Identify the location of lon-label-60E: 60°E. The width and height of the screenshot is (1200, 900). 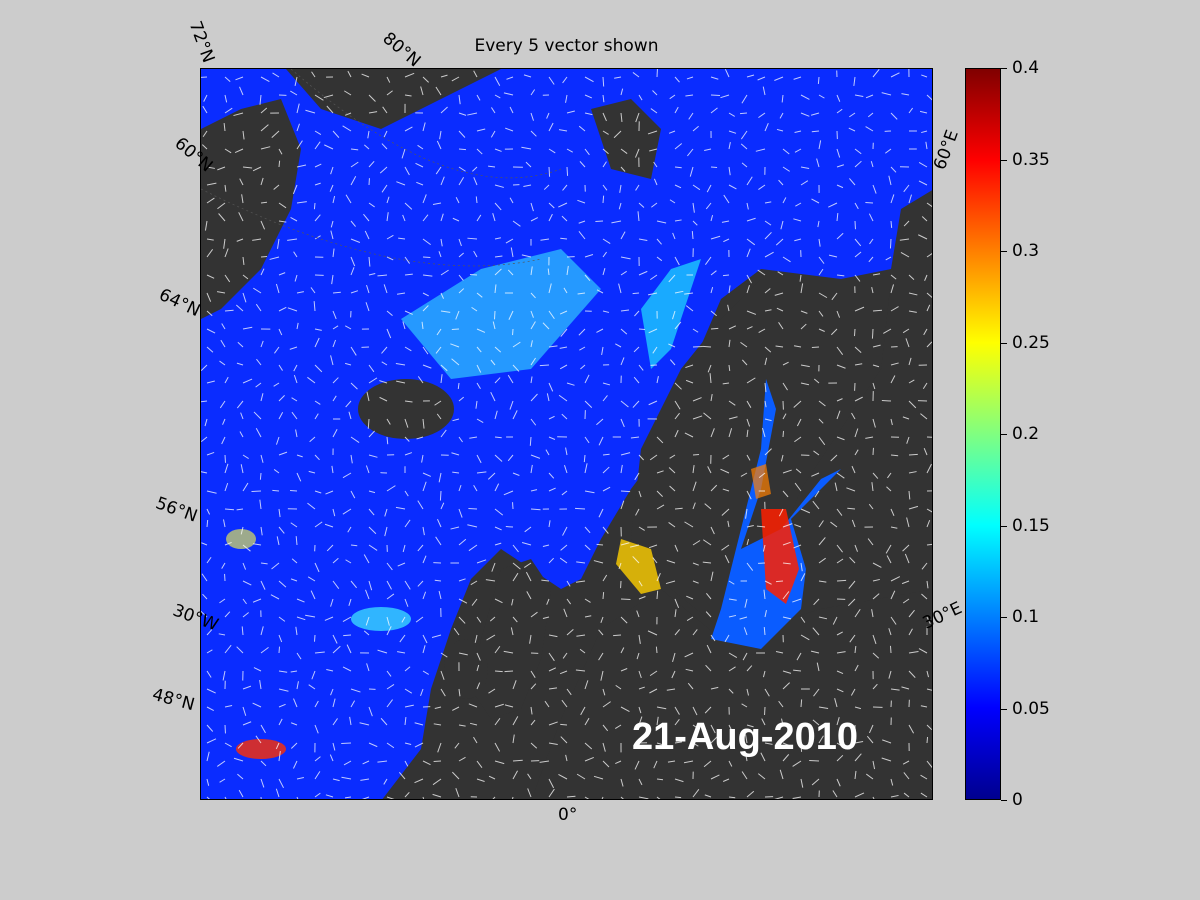
(946, 150).